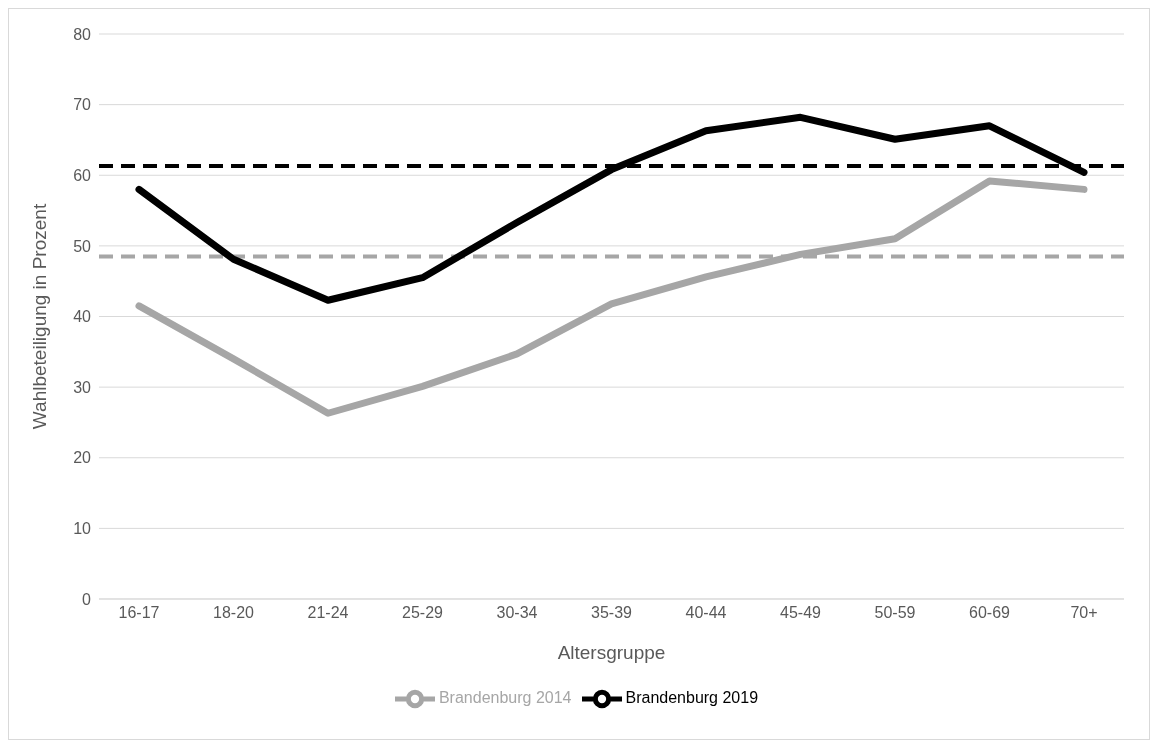  Describe the element at coordinates (423, 613) in the screenshot. I see `x-tick-label: 25-29` at that location.